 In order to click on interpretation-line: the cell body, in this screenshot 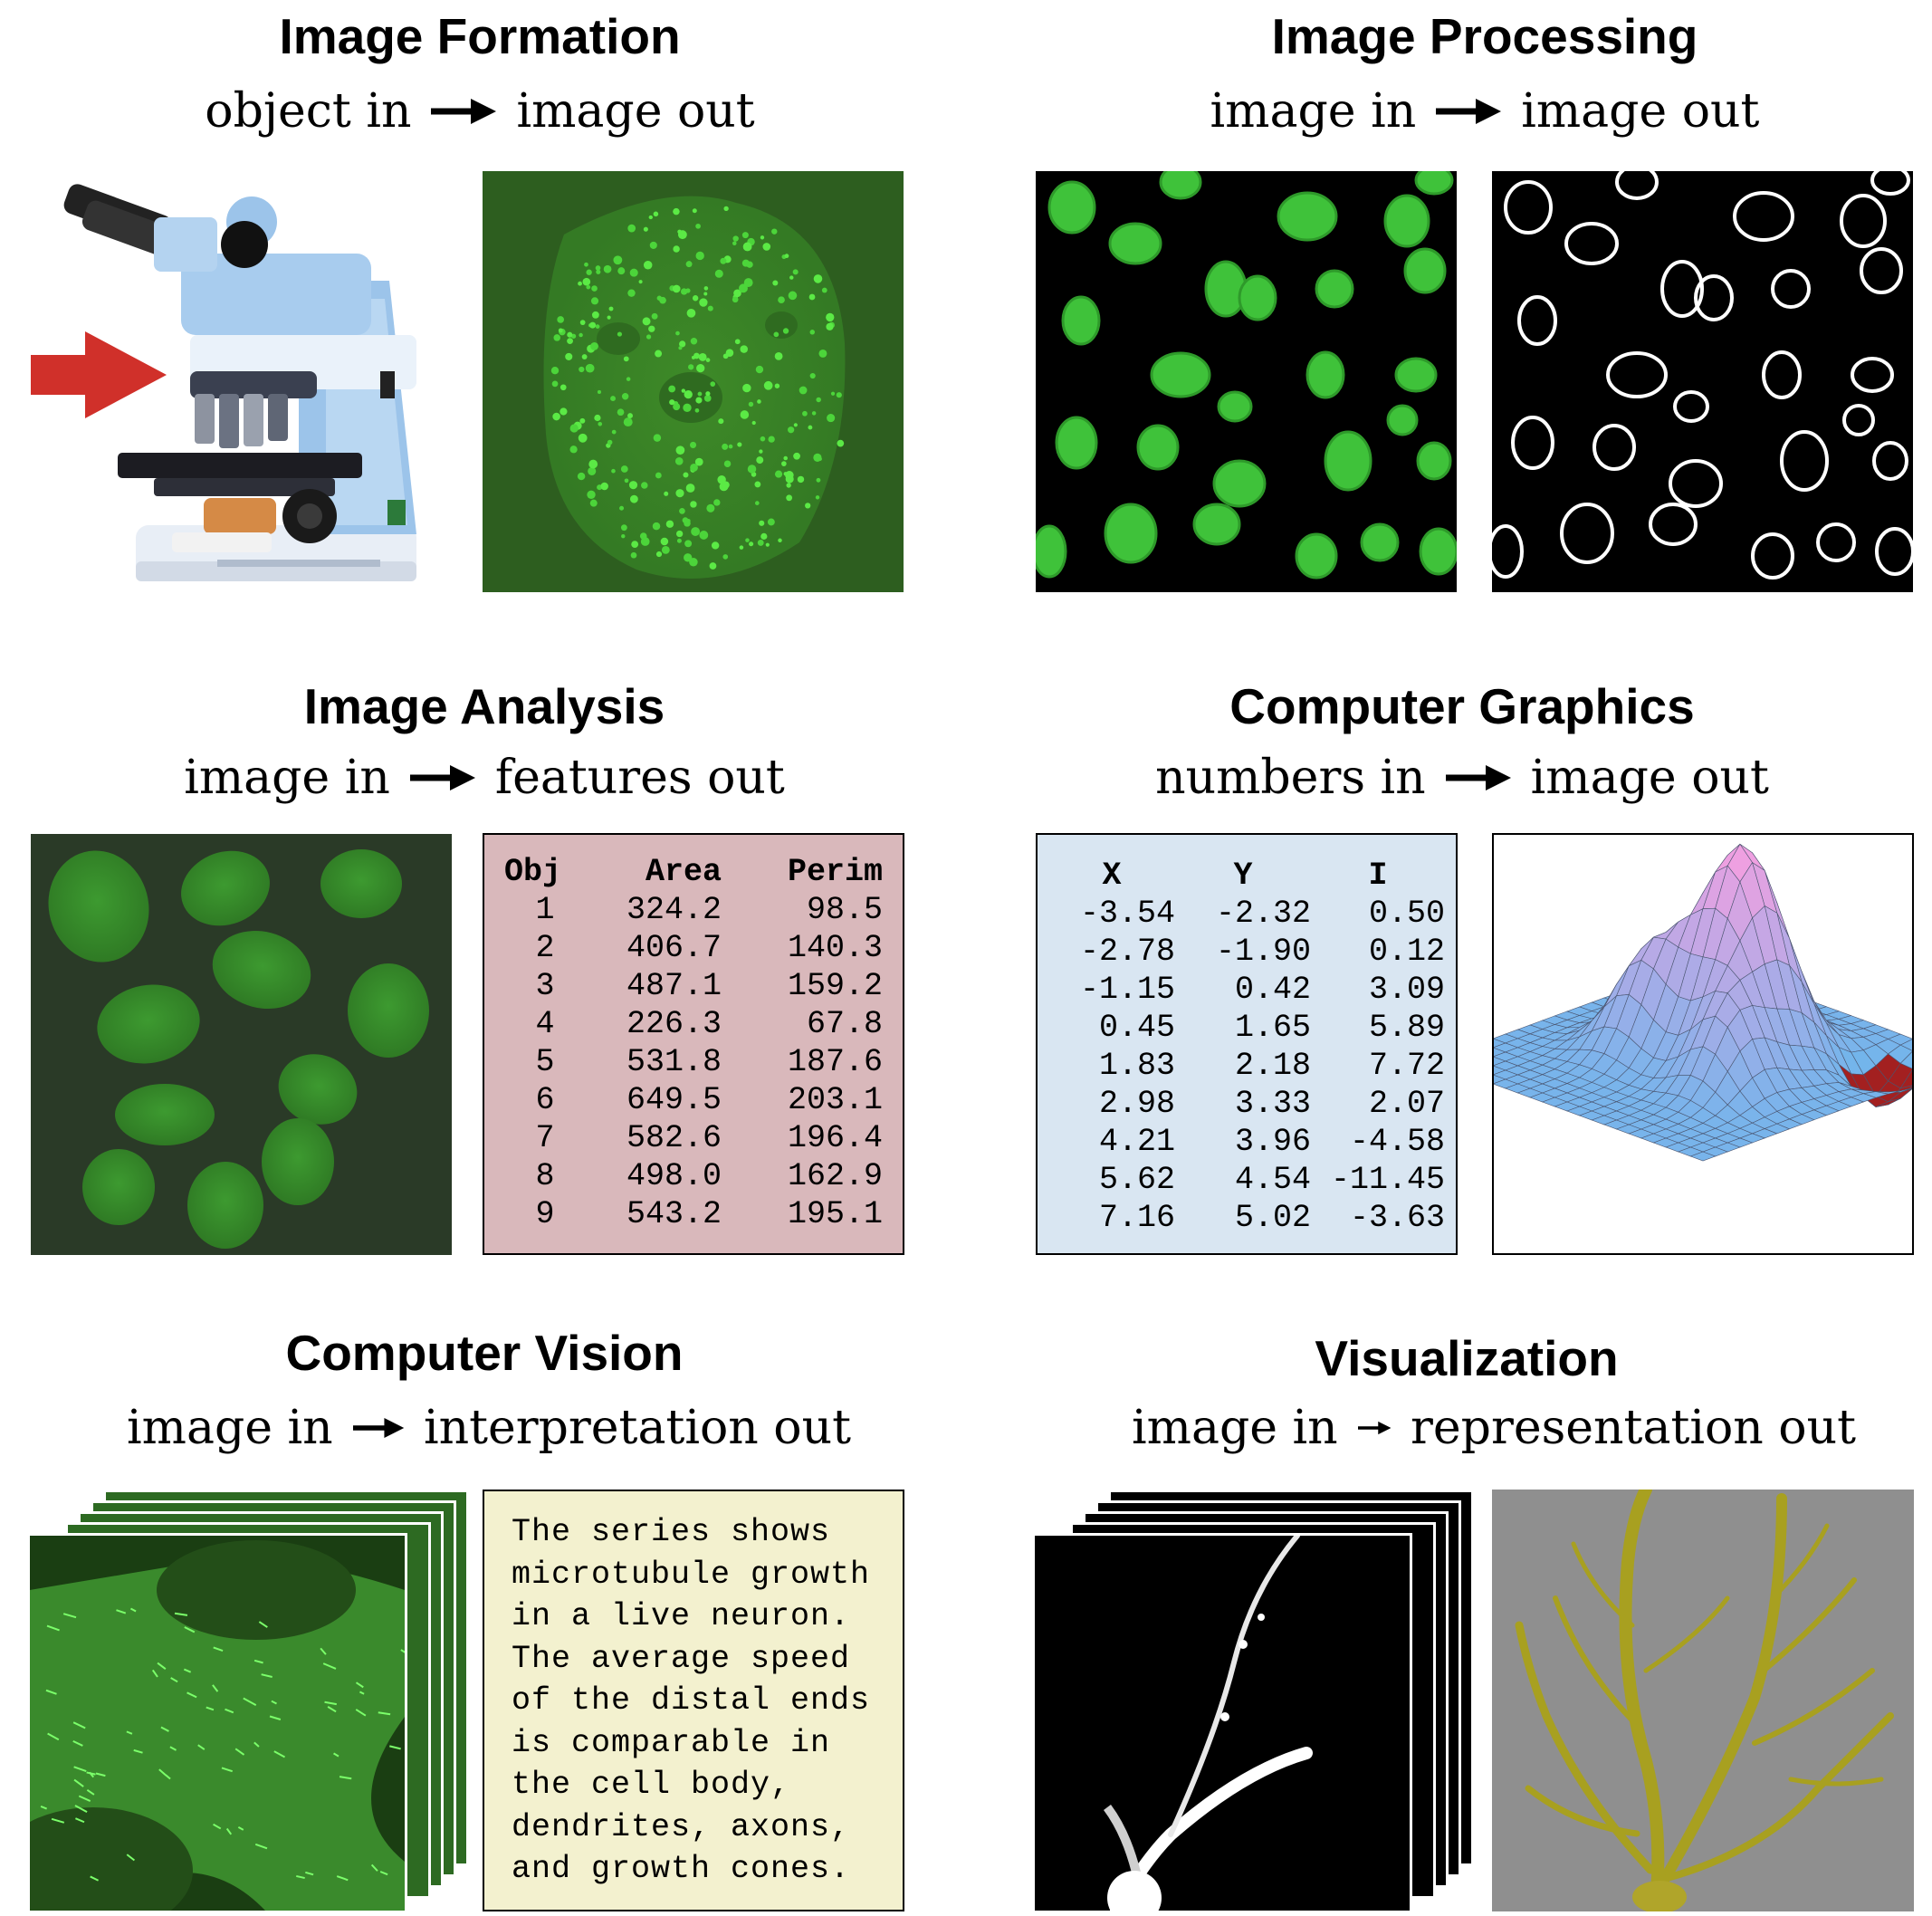, I will do `click(651, 1785)`.